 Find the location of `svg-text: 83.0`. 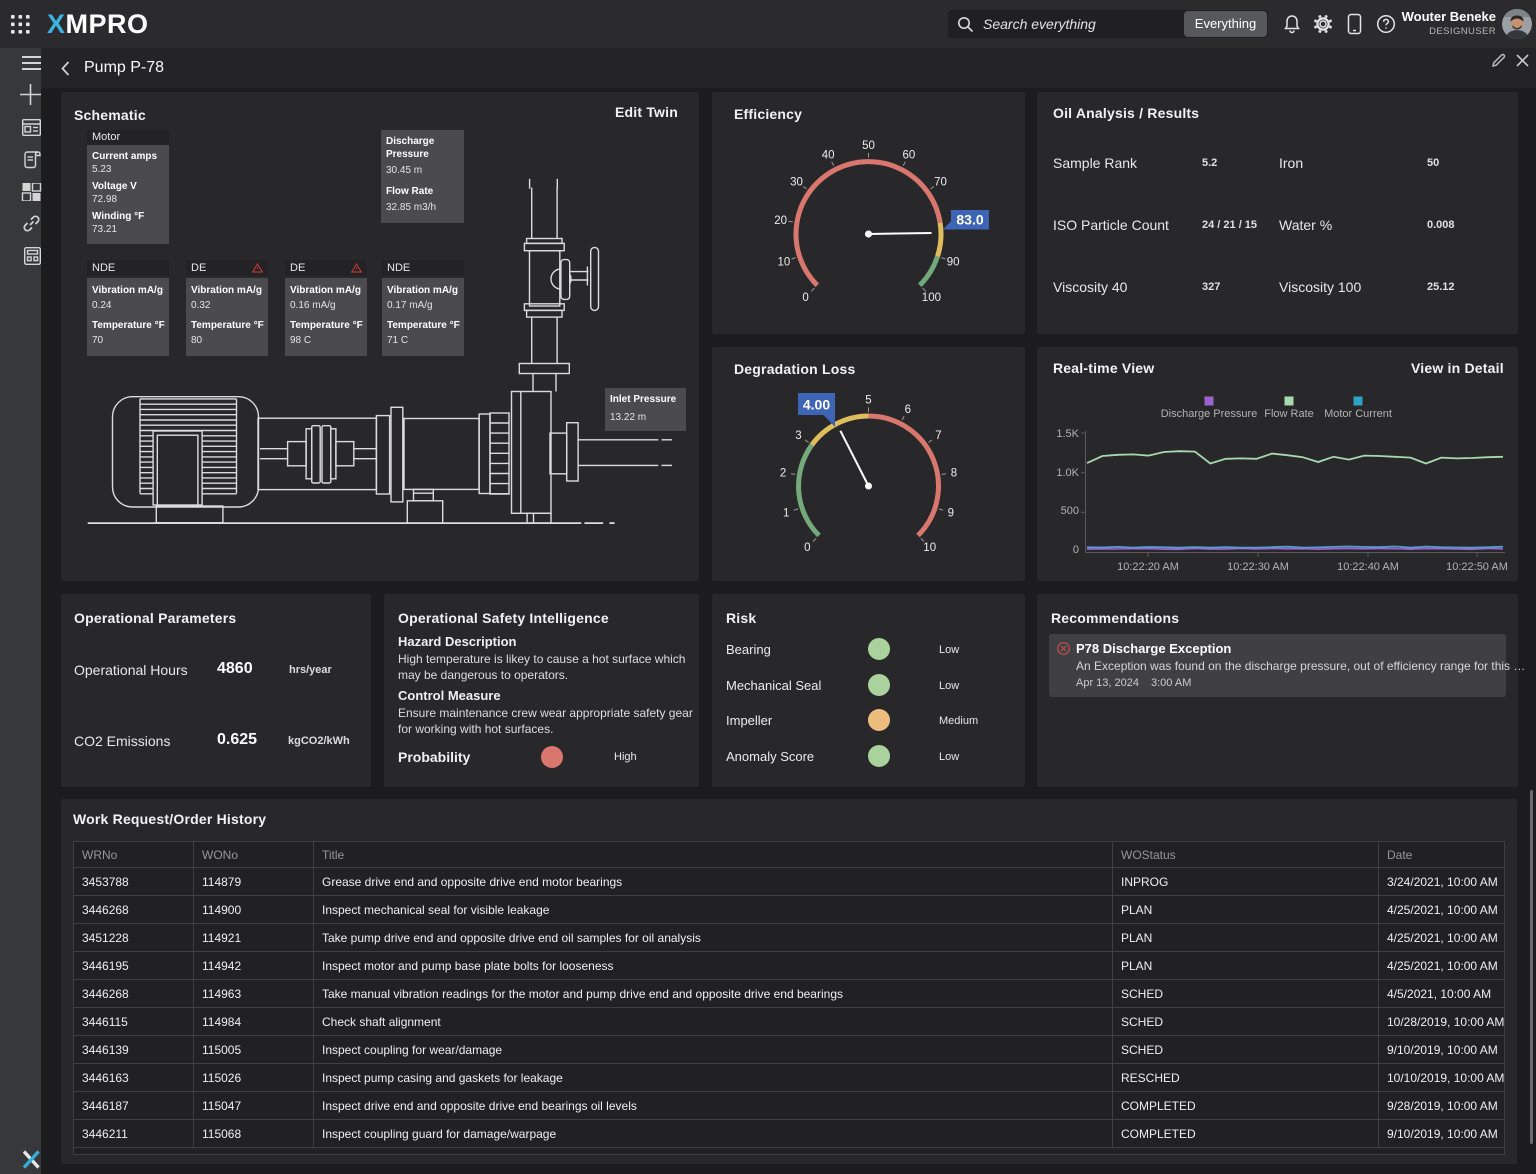

svg-text: 83.0 is located at coordinates (969, 220).